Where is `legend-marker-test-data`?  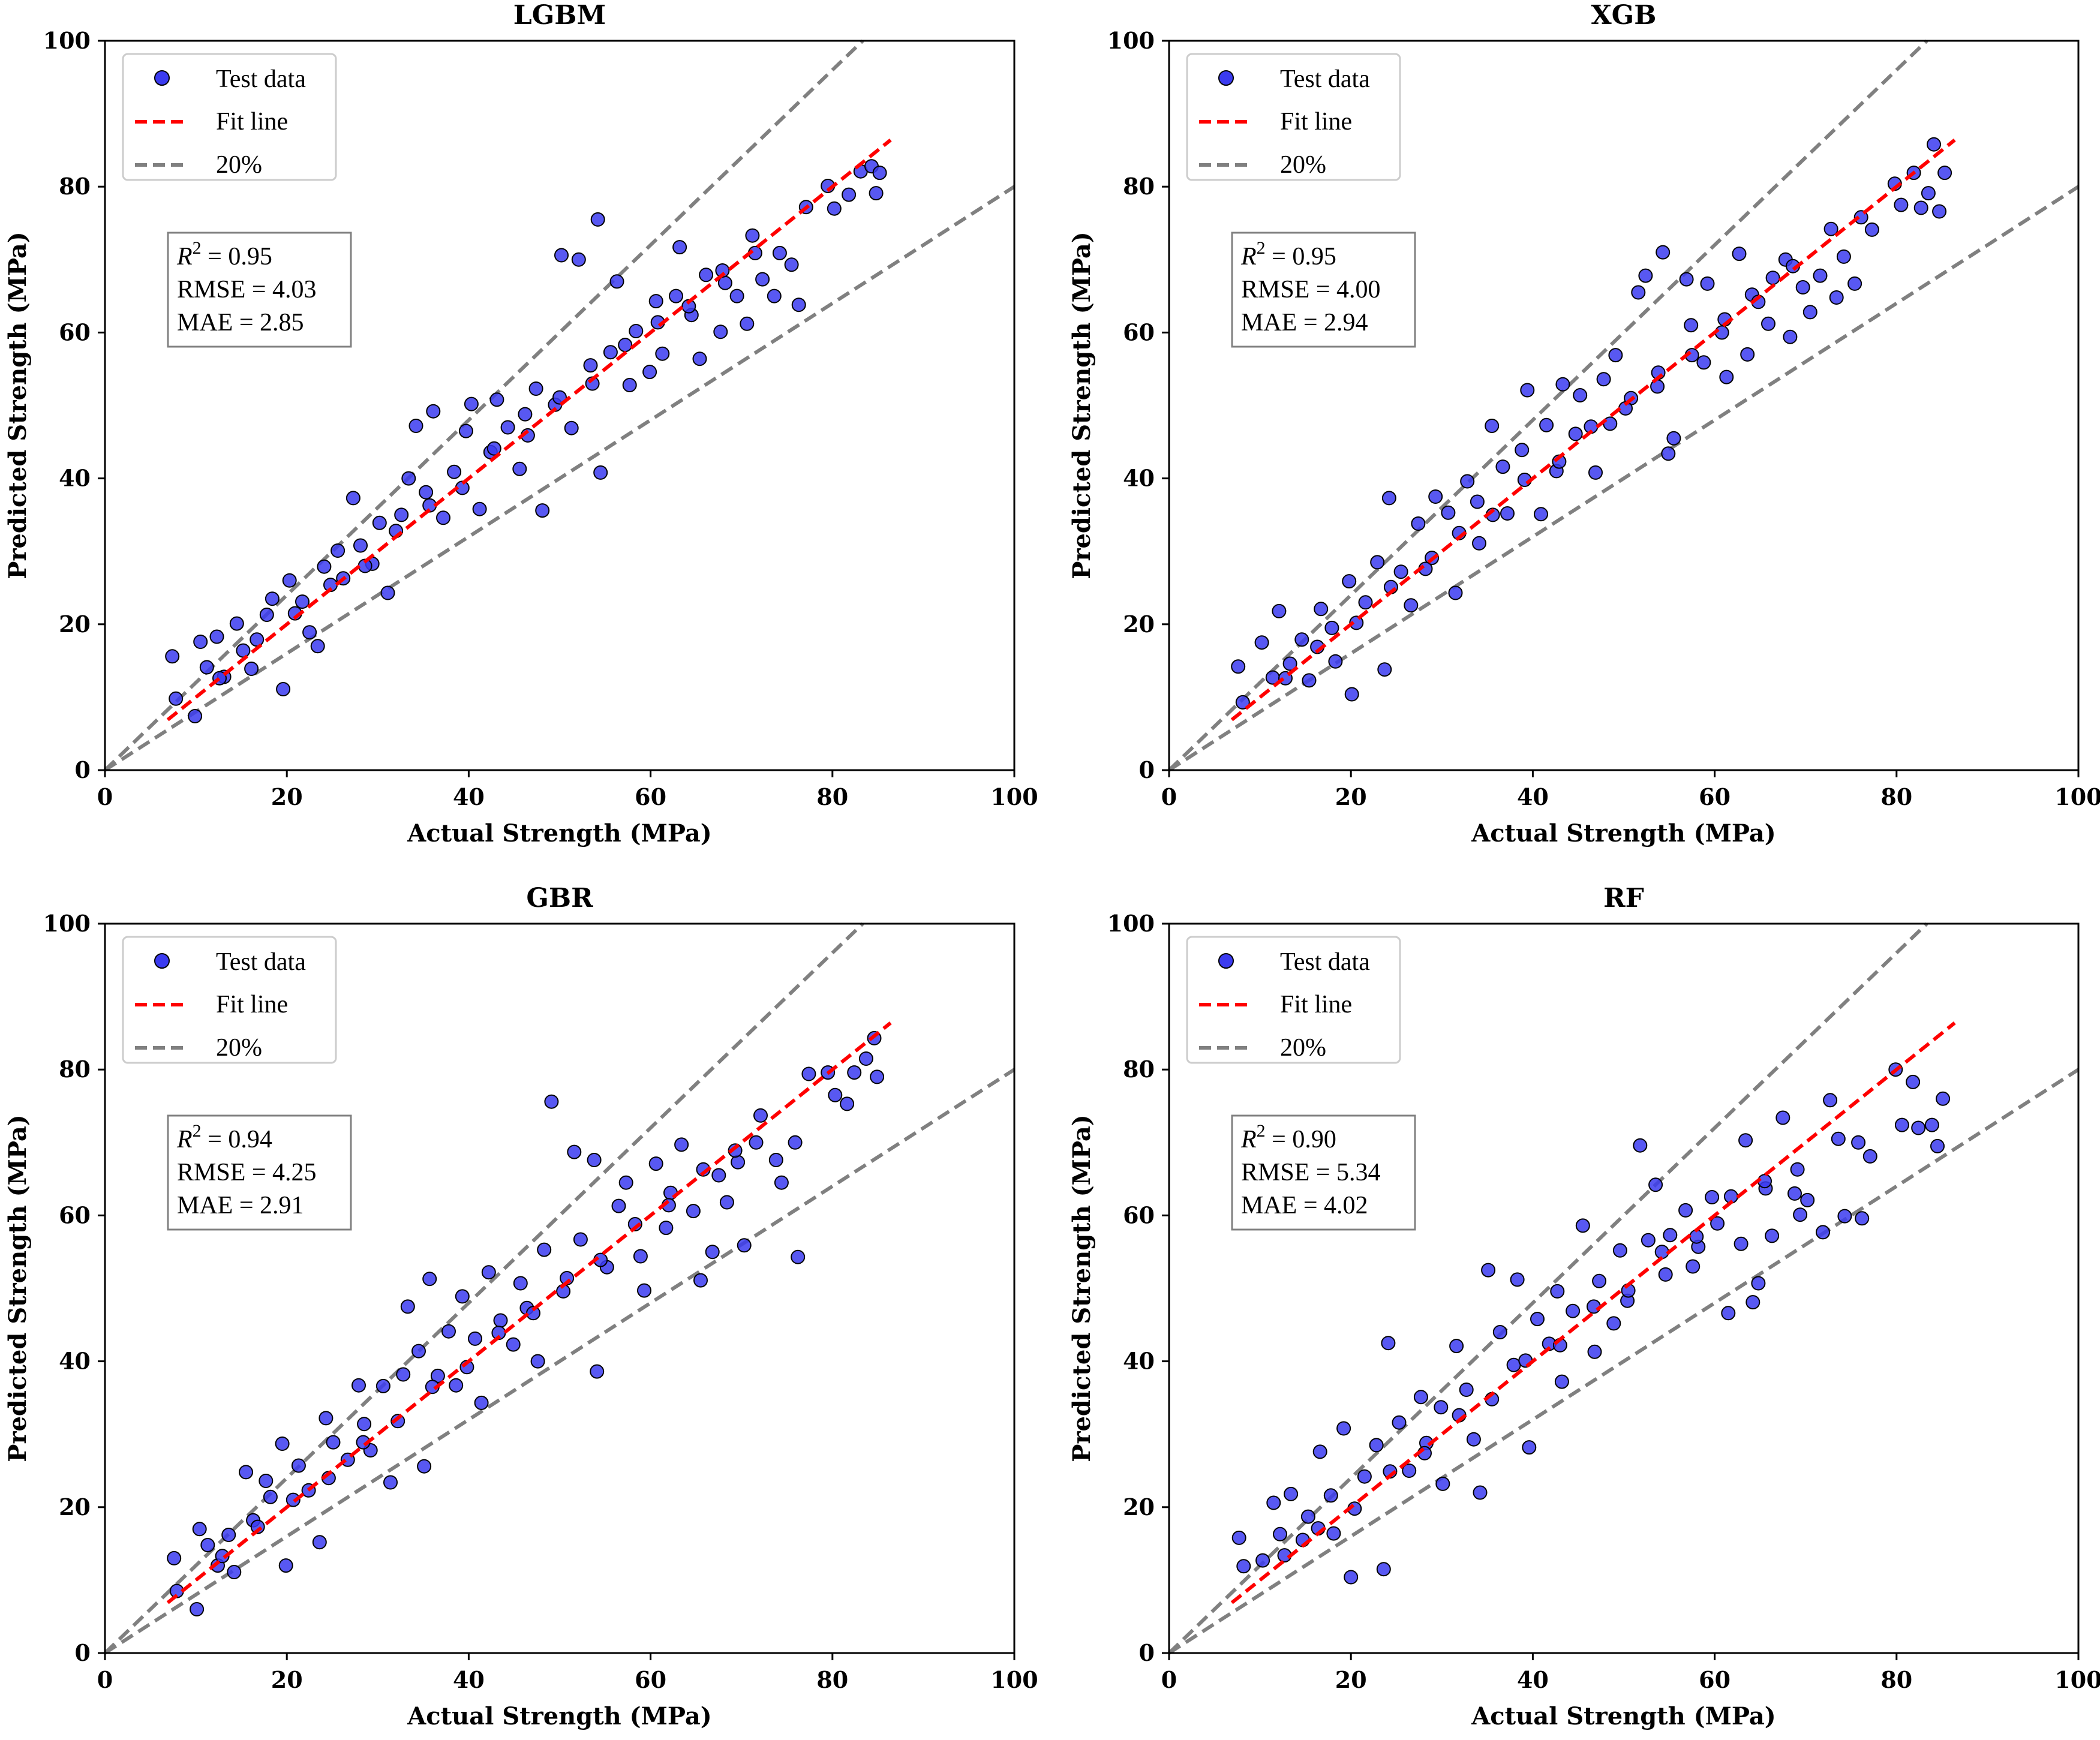 legend-marker-test-data is located at coordinates (162, 961).